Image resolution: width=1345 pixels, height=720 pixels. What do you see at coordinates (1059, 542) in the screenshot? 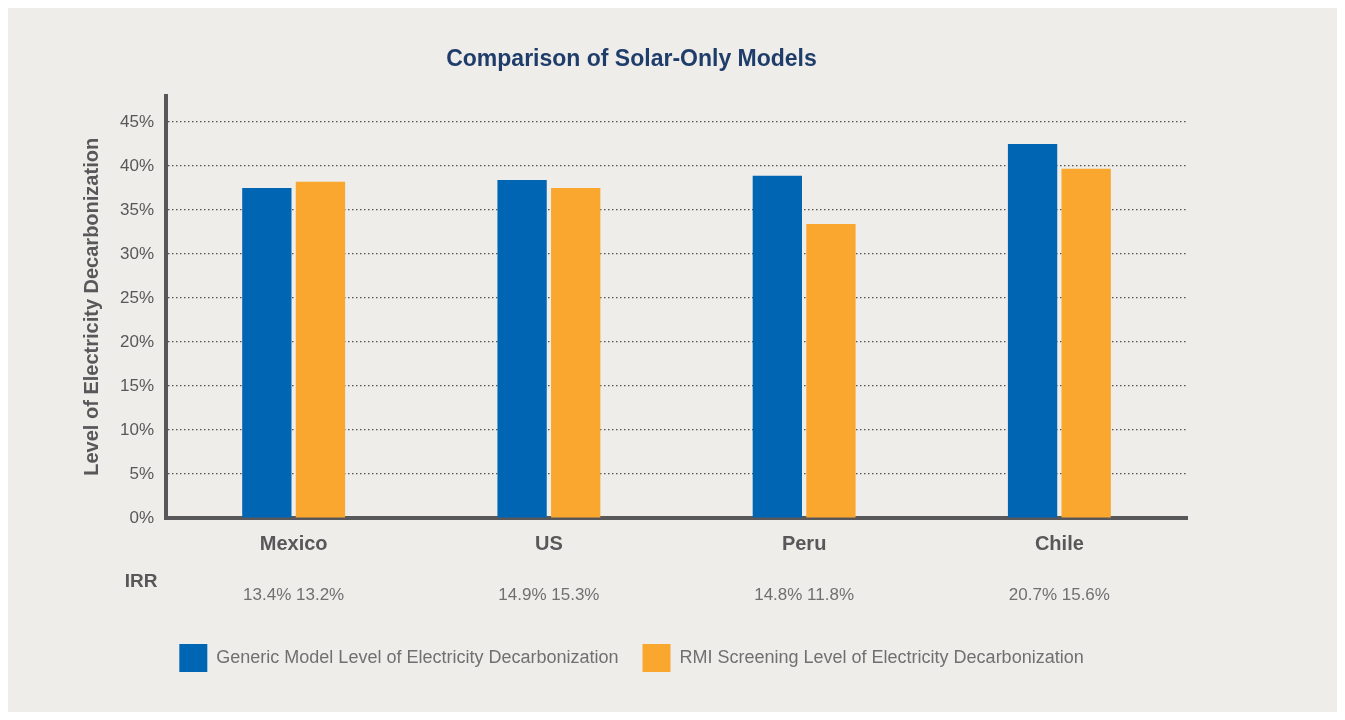
I see `x-tick-label: Chile` at bounding box center [1059, 542].